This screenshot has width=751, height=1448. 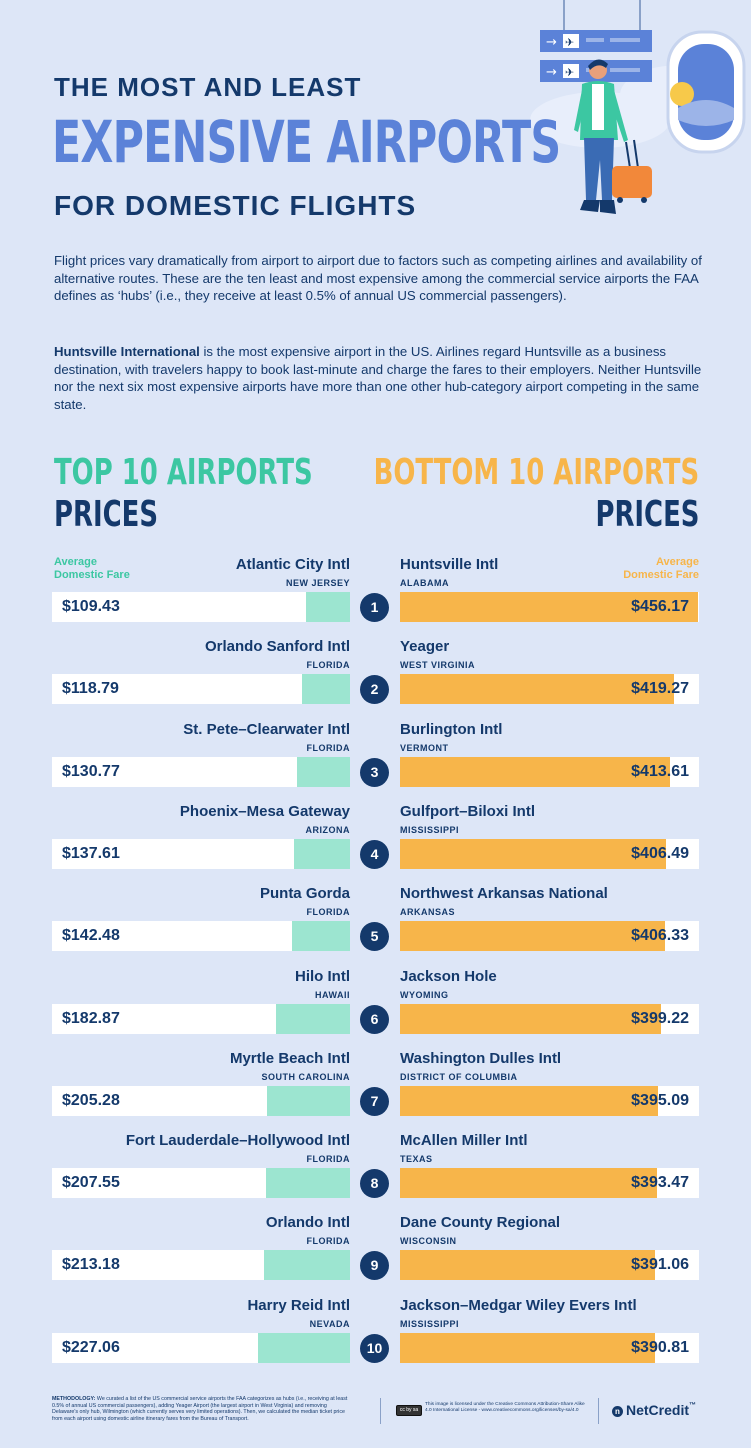 What do you see at coordinates (277, 646) in the screenshot?
I see `top-airport-name: Orlando Sanford Intl` at bounding box center [277, 646].